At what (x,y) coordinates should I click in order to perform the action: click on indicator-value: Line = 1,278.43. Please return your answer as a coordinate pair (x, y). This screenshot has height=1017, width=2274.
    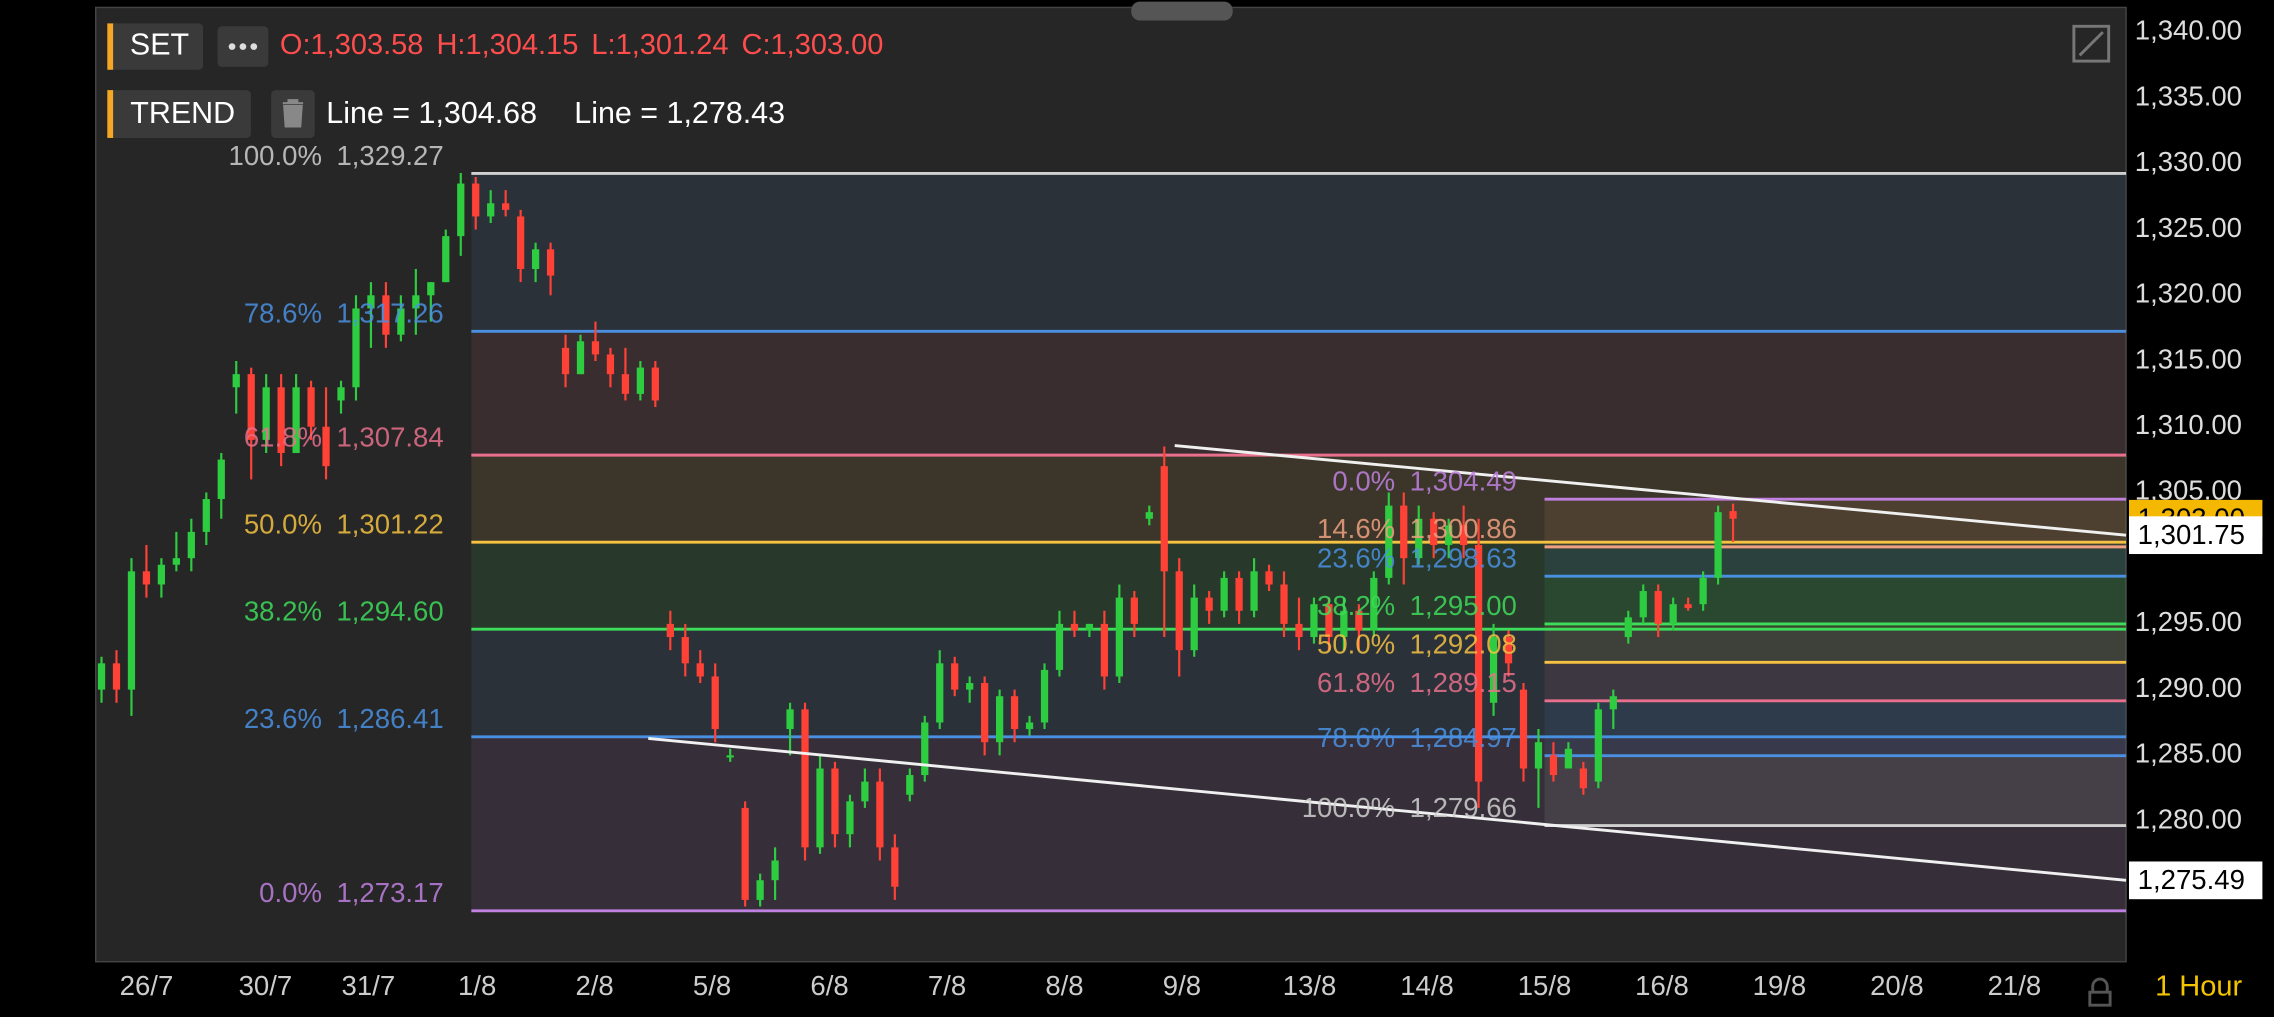
    Looking at the image, I should click on (679, 113).